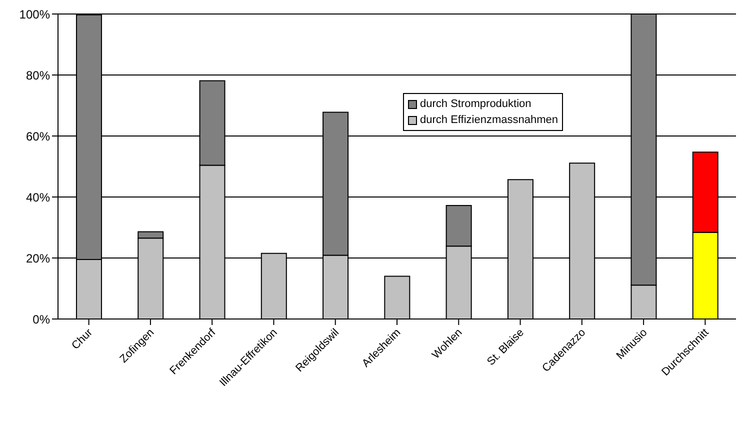 The width and height of the screenshot is (738, 437). What do you see at coordinates (488, 120) in the screenshot?
I see `legend-label: durch Effizienzmassnahmen` at bounding box center [488, 120].